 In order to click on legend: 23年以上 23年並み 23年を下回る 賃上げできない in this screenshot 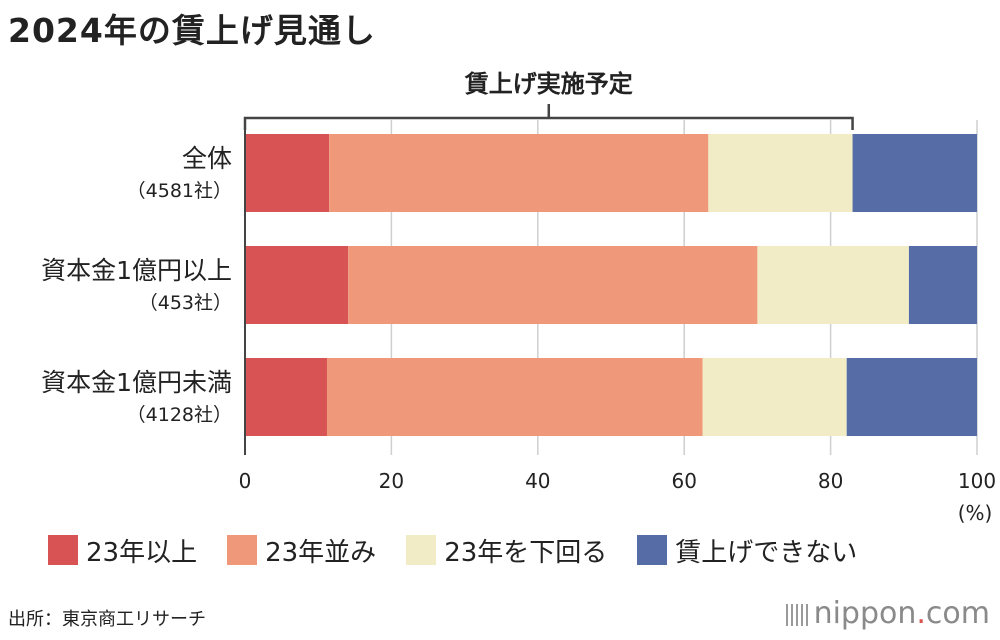, I will do `click(467, 550)`.